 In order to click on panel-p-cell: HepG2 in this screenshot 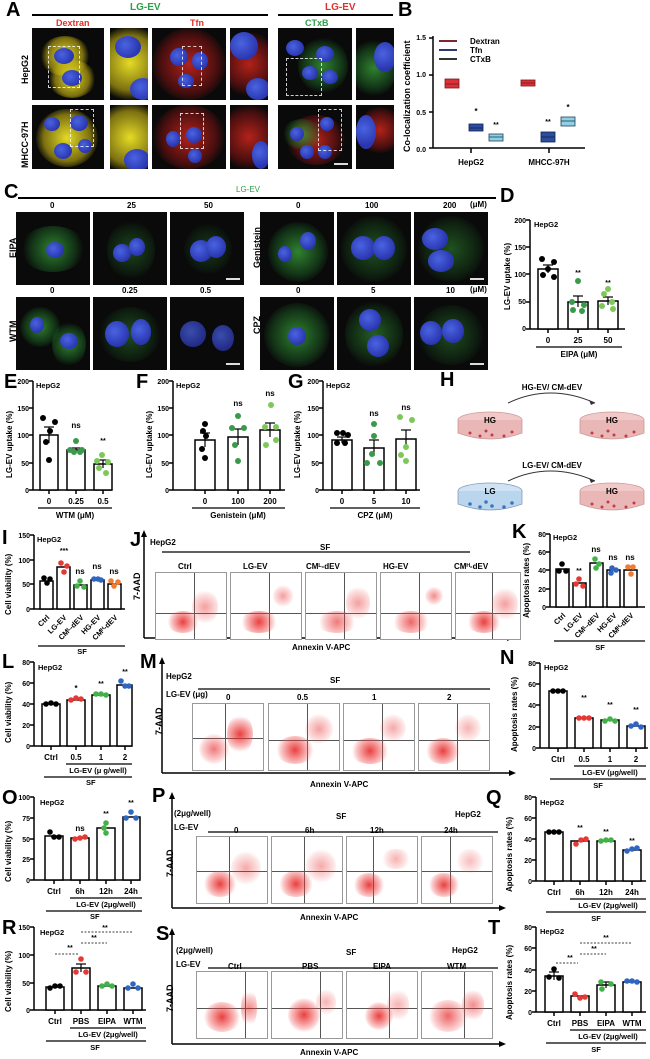, I will do `click(468, 814)`.